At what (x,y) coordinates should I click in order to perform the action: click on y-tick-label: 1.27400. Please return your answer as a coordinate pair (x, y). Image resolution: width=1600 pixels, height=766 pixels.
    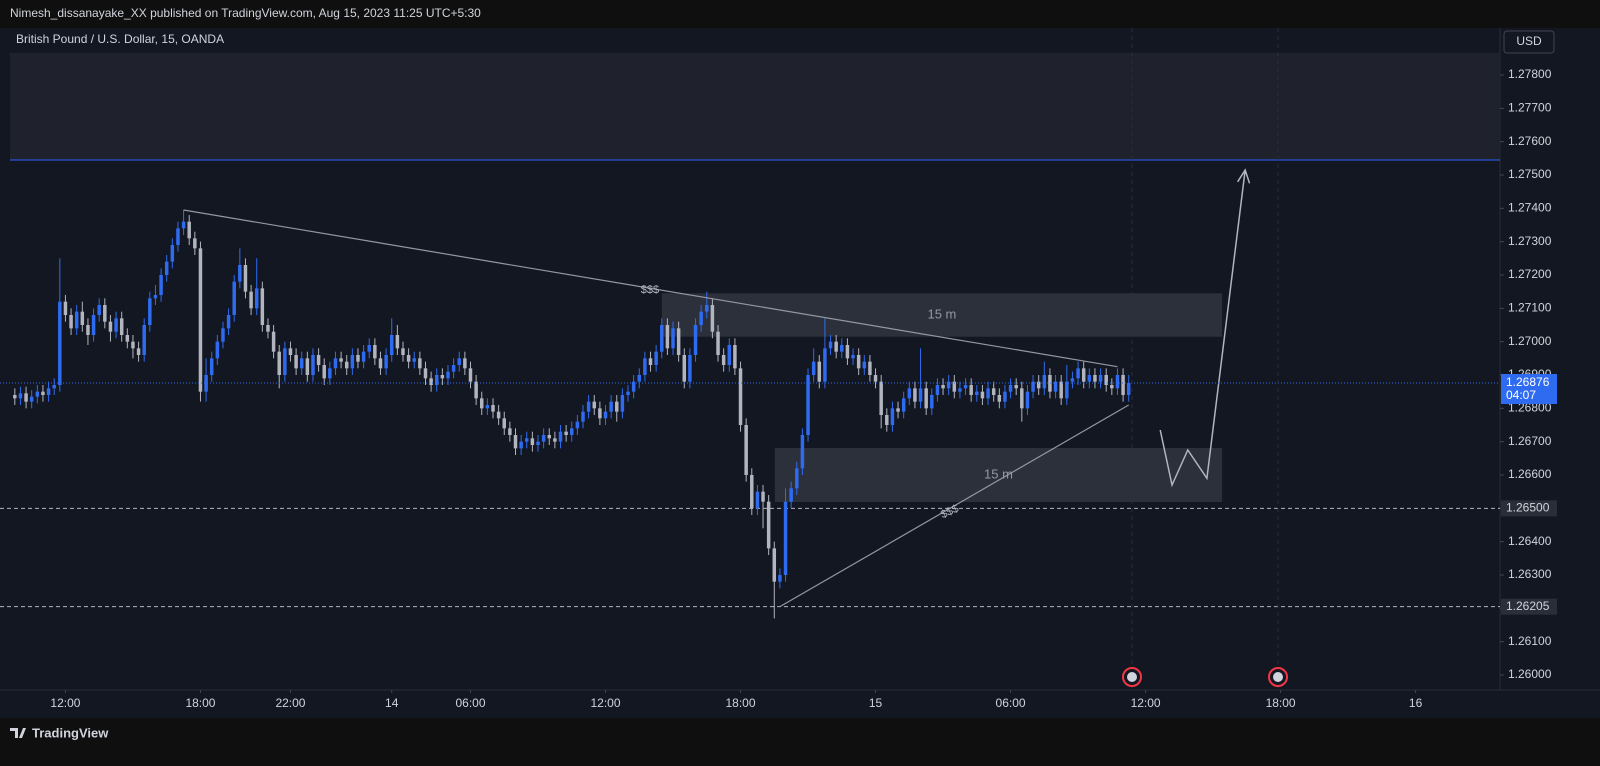
    Looking at the image, I should click on (1530, 208).